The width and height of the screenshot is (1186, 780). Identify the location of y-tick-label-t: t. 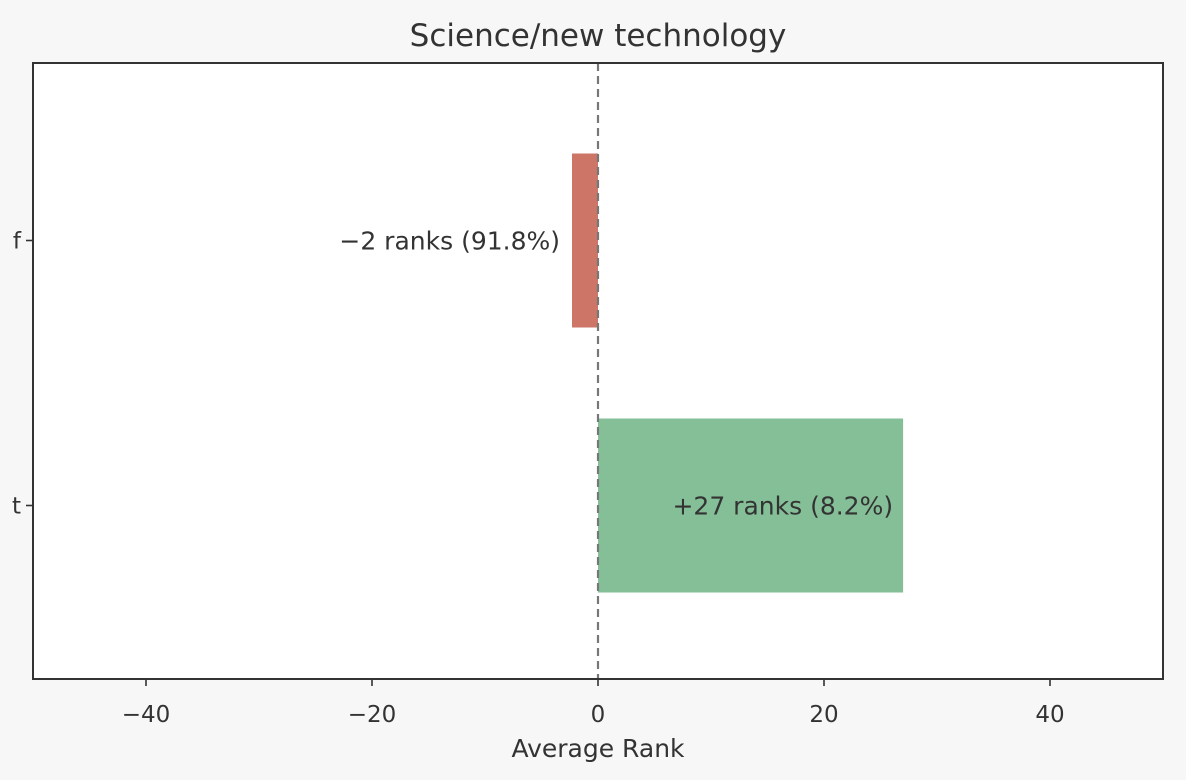
(16, 507).